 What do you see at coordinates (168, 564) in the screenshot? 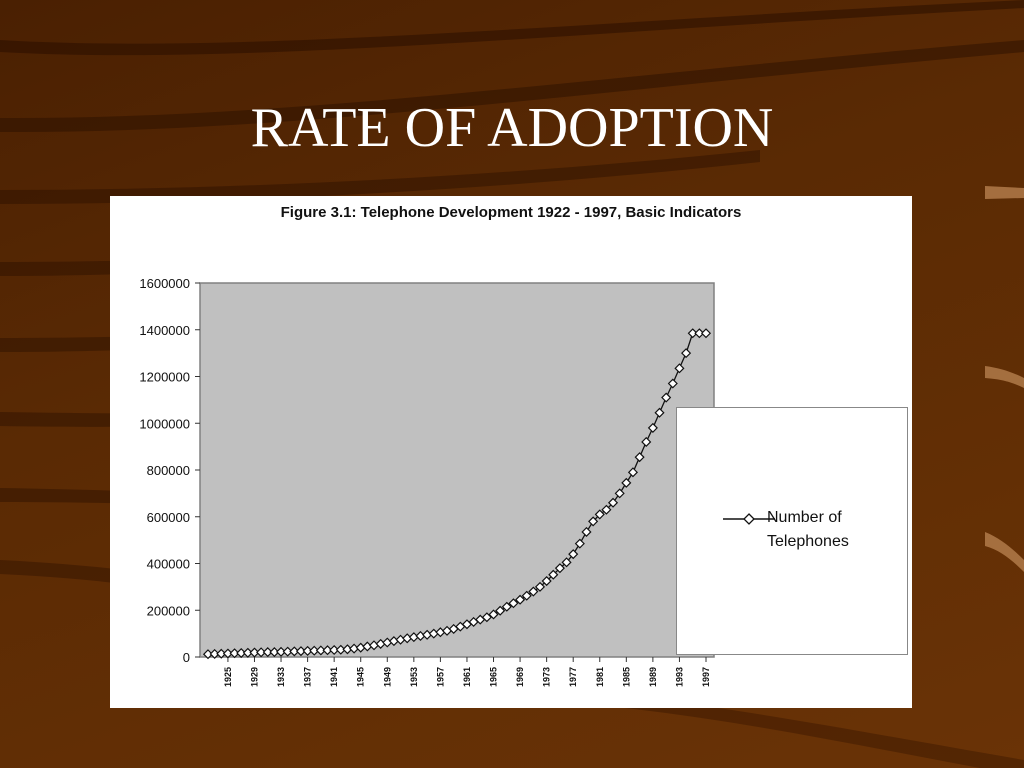
I see `y-tick-label: 400000` at bounding box center [168, 564].